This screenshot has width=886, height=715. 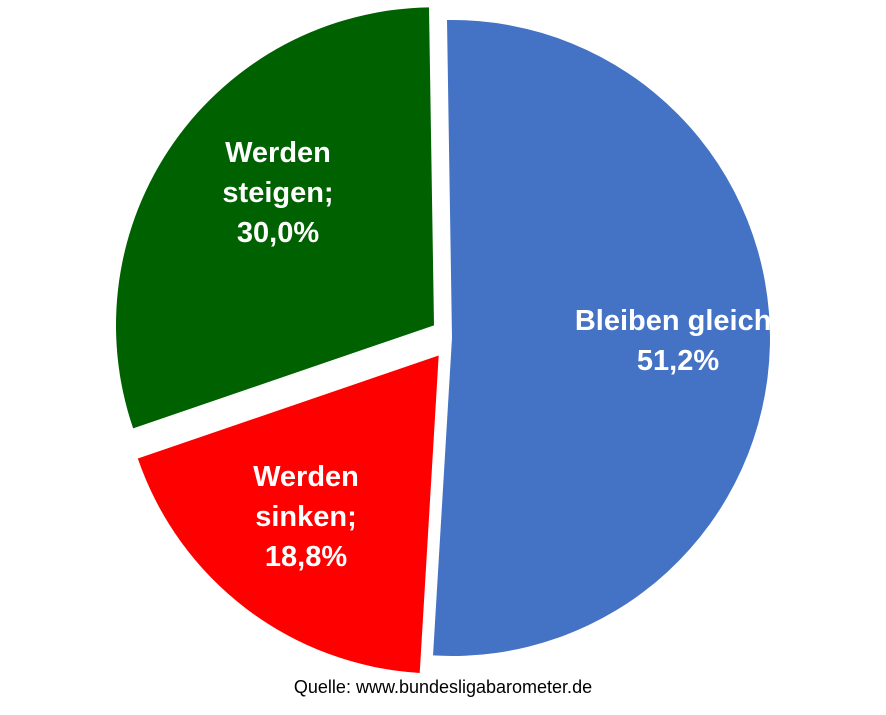 I want to click on slice-label-werden-sinken: Werden sinken; 18,8%, so click(x=306, y=517).